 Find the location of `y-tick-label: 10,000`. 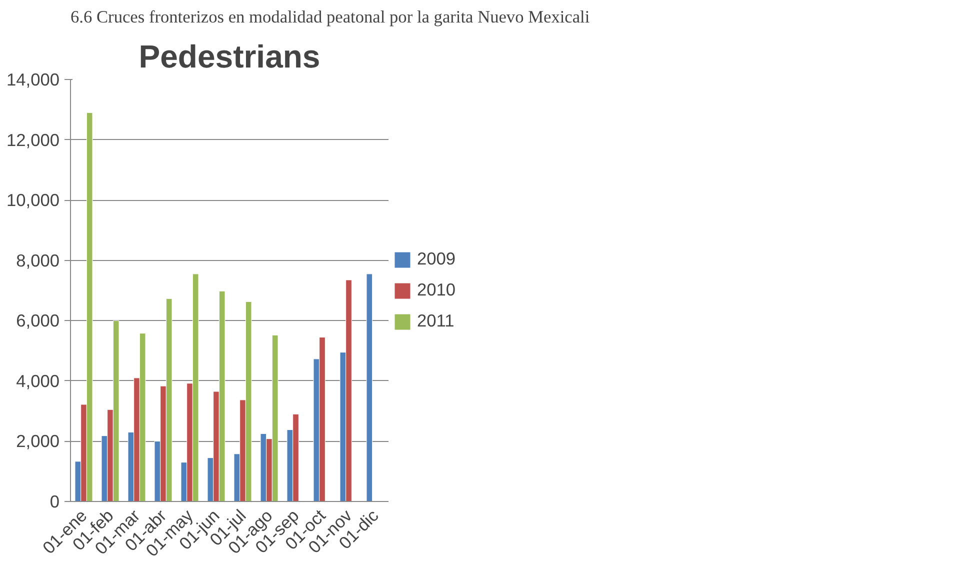

y-tick-label: 10,000 is located at coordinates (33, 200).